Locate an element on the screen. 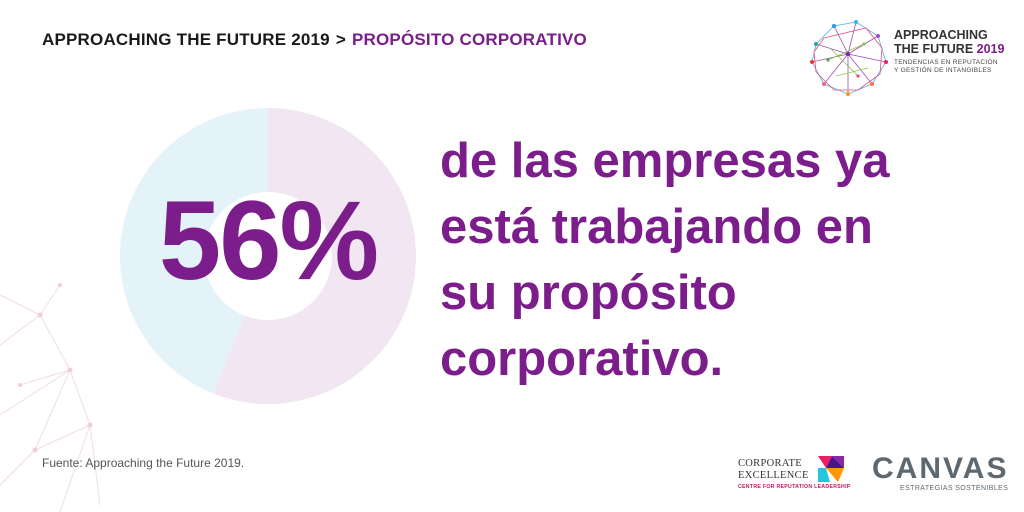  source-note: Fuente: Approaching the Future 2019. is located at coordinates (143, 463).